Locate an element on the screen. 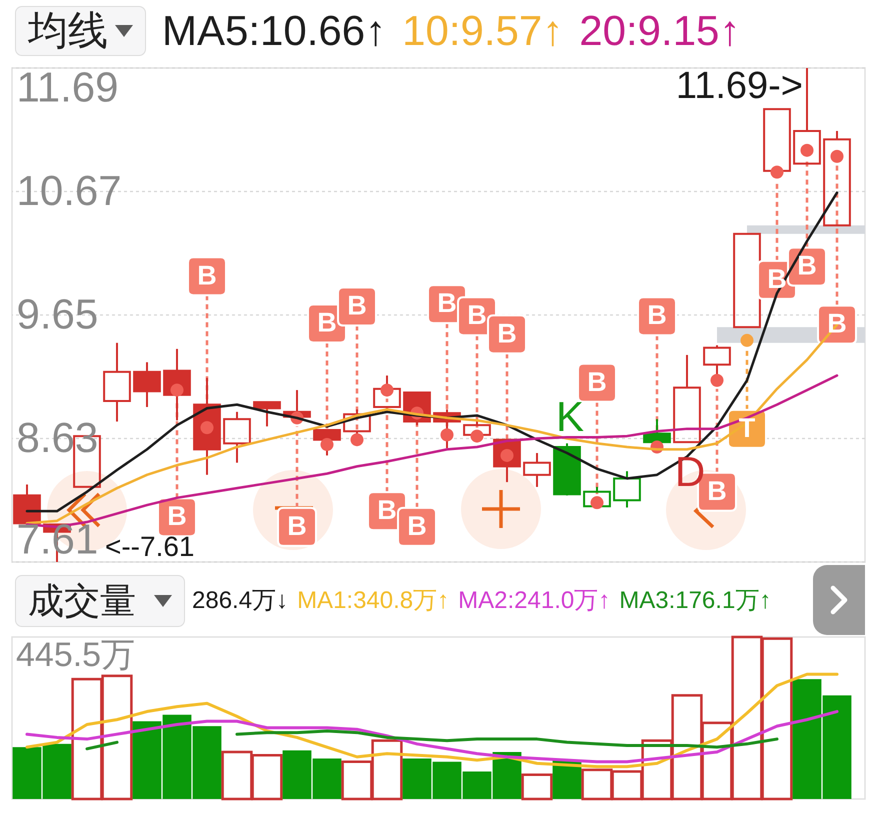 The image size is (889, 813). chart-subtitle: 286.4万↓ is located at coordinates (240, 600).